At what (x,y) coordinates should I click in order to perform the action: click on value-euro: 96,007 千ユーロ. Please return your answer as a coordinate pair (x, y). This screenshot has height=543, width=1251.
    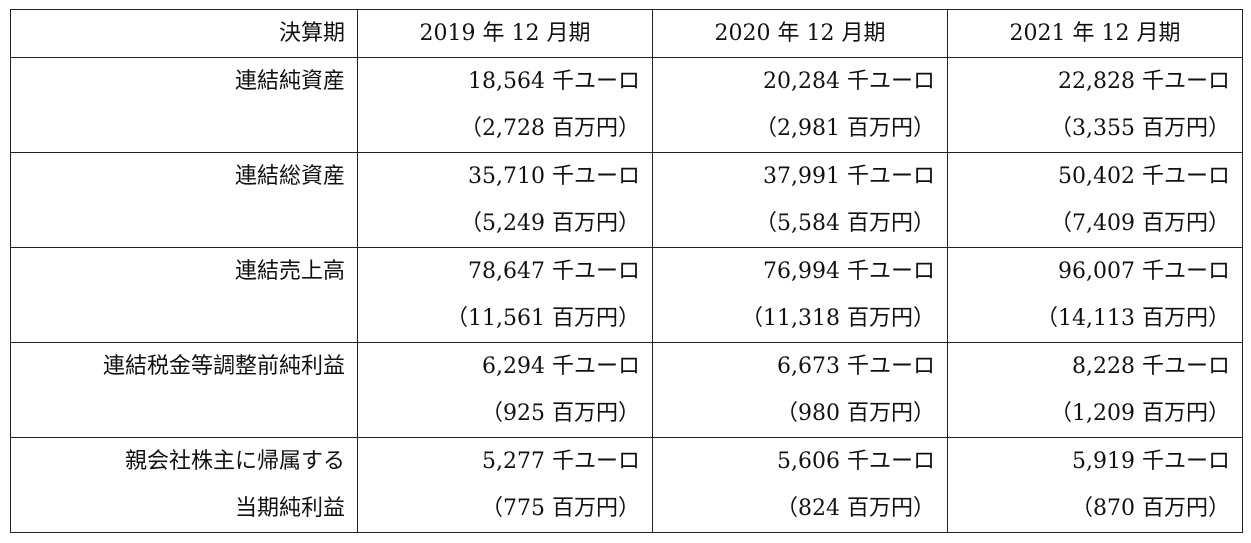
    Looking at the image, I should click on (1144, 271).